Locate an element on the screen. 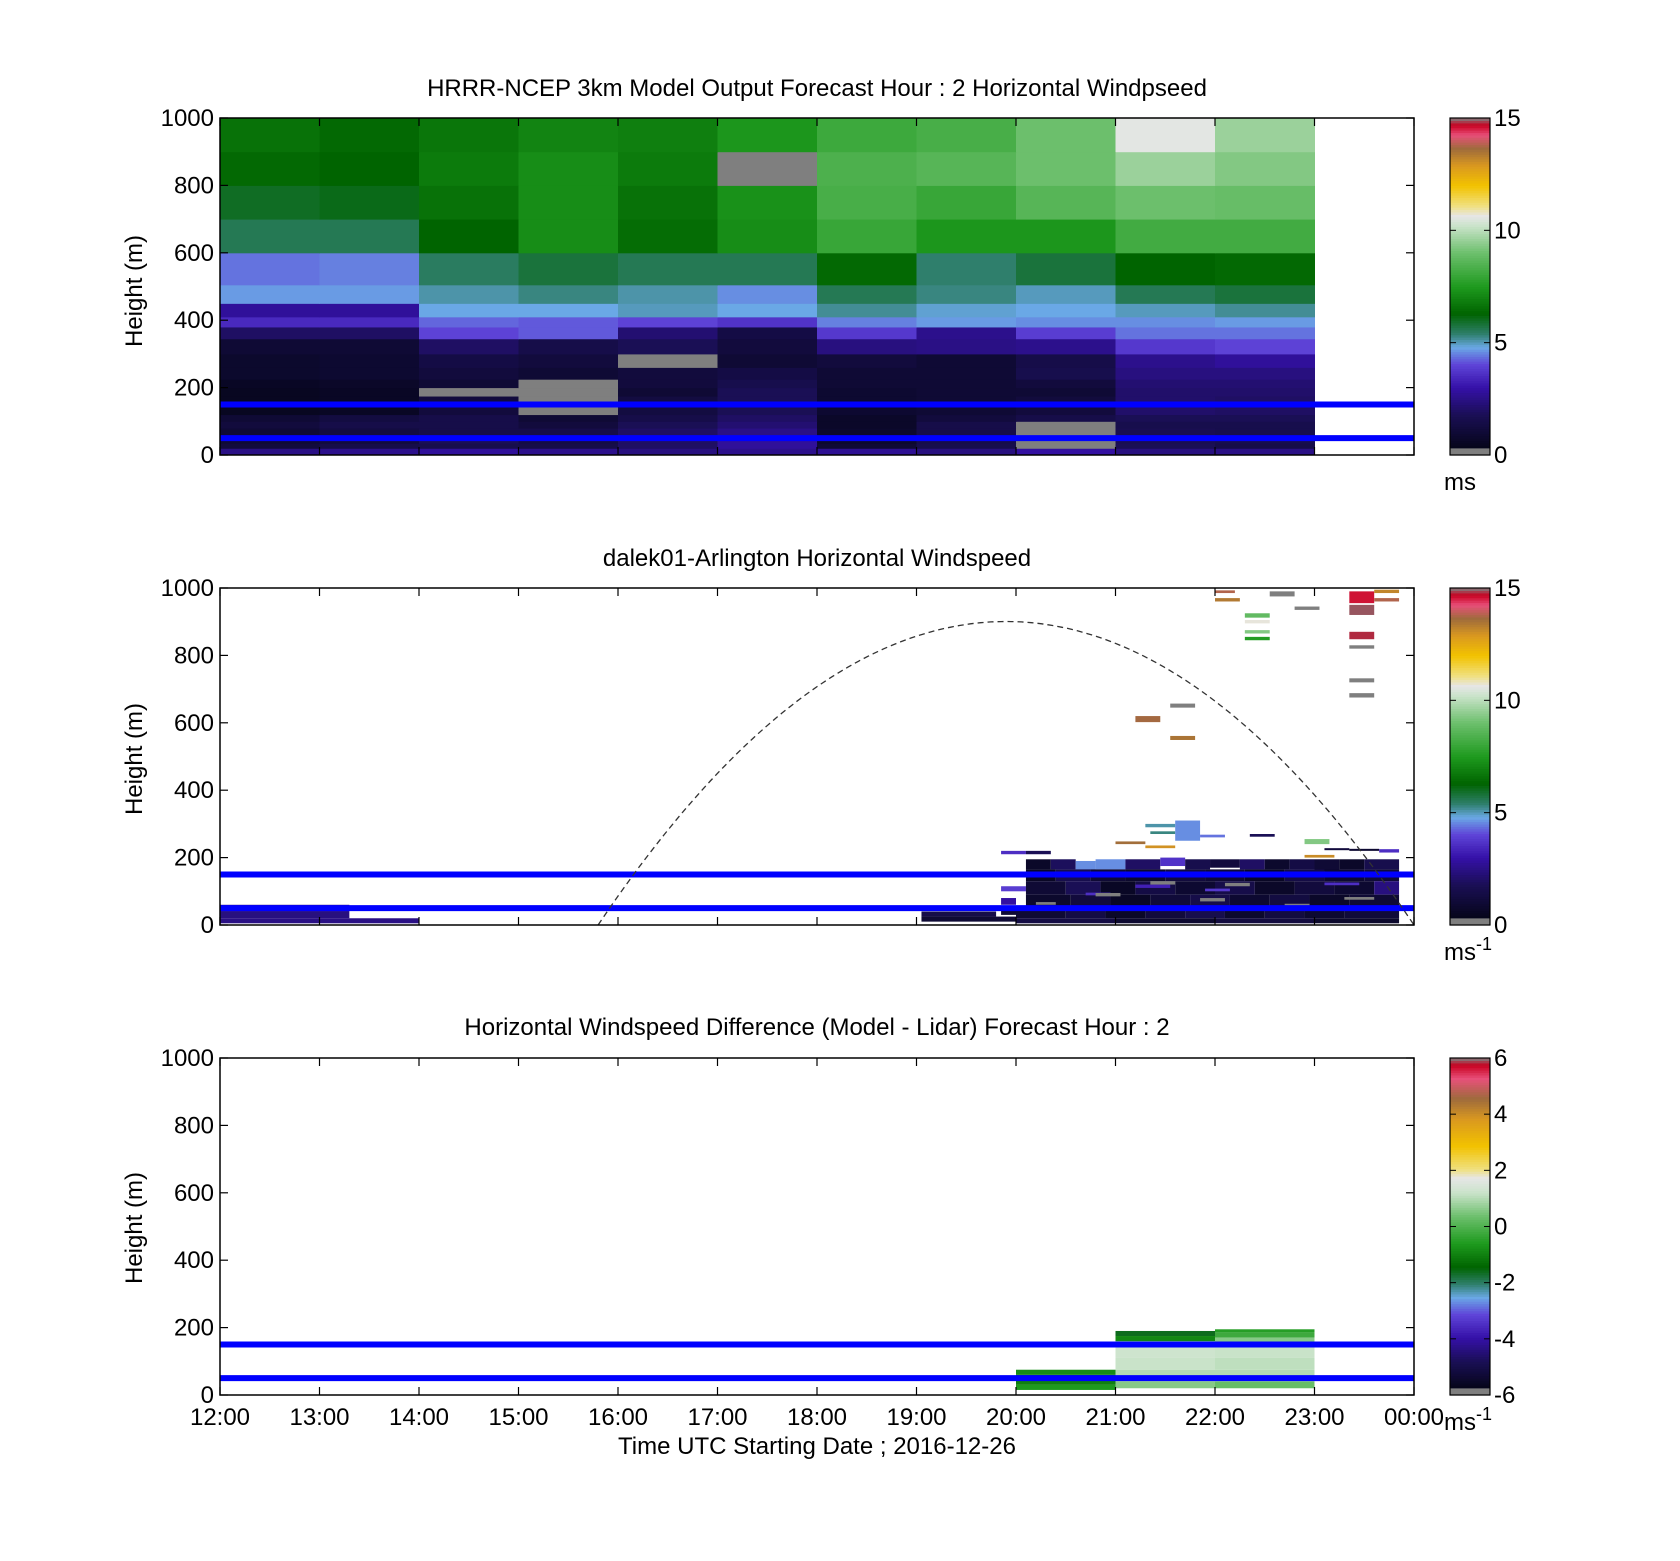 This screenshot has width=1680, height=1561. colorbar-tick-label: -4 is located at coordinates (1504, 1339).